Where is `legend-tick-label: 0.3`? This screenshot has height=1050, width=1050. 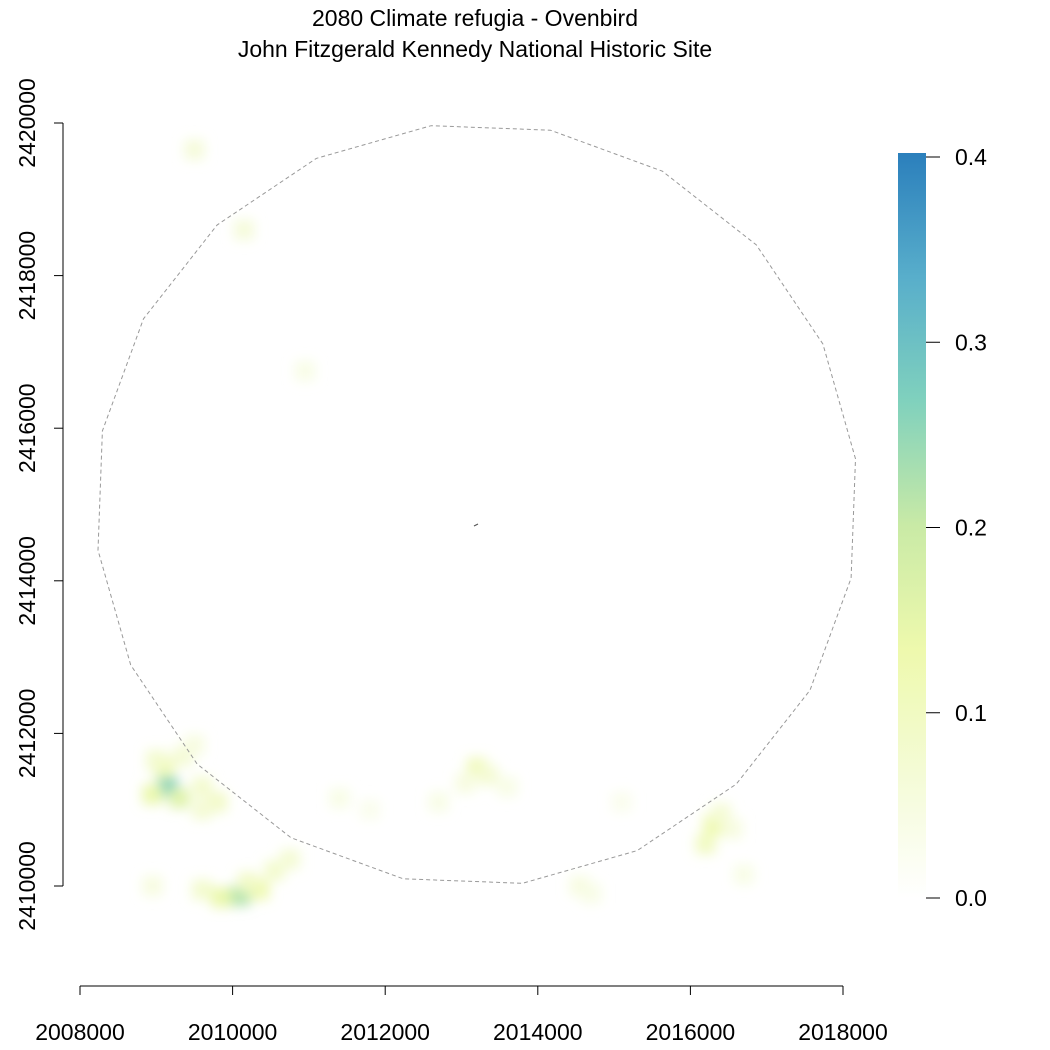 legend-tick-label: 0.3 is located at coordinates (971, 342).